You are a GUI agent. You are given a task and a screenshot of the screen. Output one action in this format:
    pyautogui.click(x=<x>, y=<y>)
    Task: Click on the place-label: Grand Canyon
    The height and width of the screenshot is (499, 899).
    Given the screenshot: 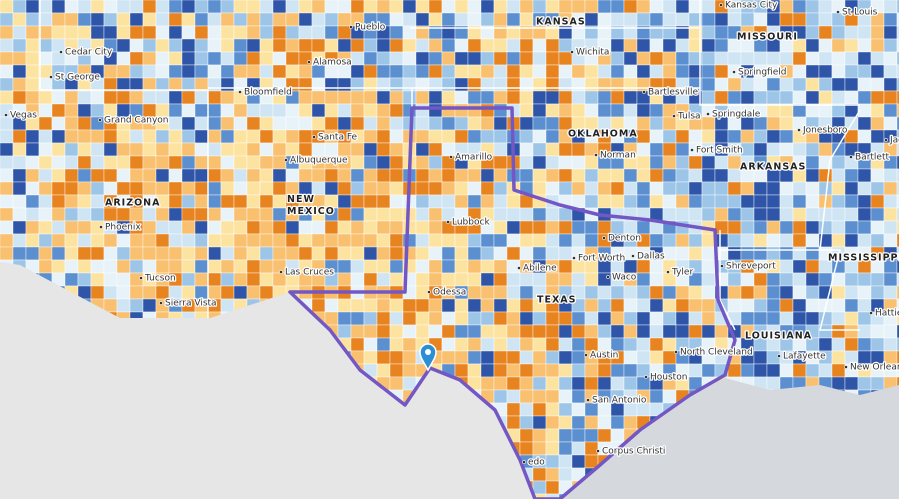 What is the action you would take?
    pyautogui.click(x=136, y=121)
    